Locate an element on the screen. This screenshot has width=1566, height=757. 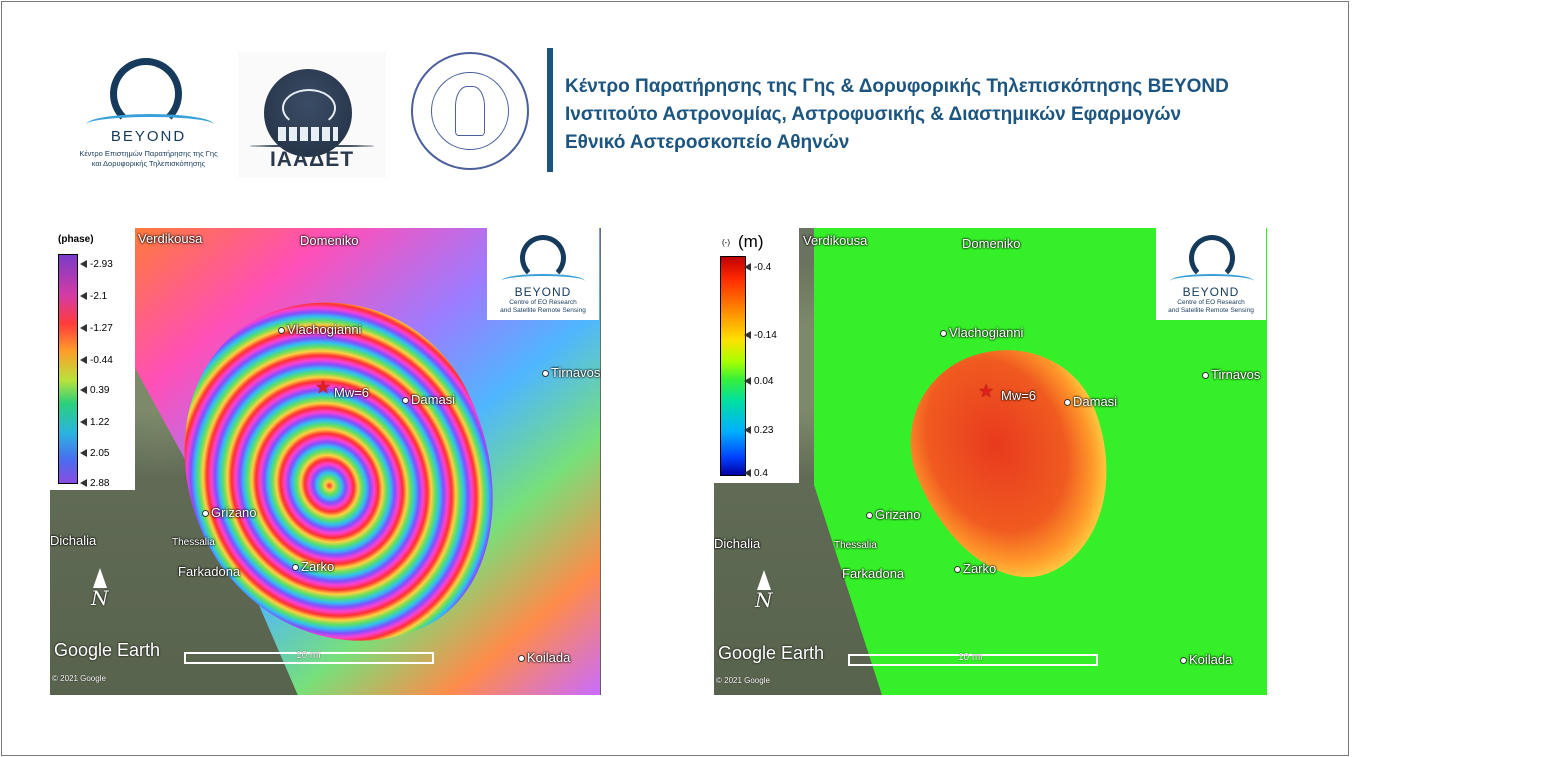
displacement-tick: 0.4 is located at coordinates (756, 473).